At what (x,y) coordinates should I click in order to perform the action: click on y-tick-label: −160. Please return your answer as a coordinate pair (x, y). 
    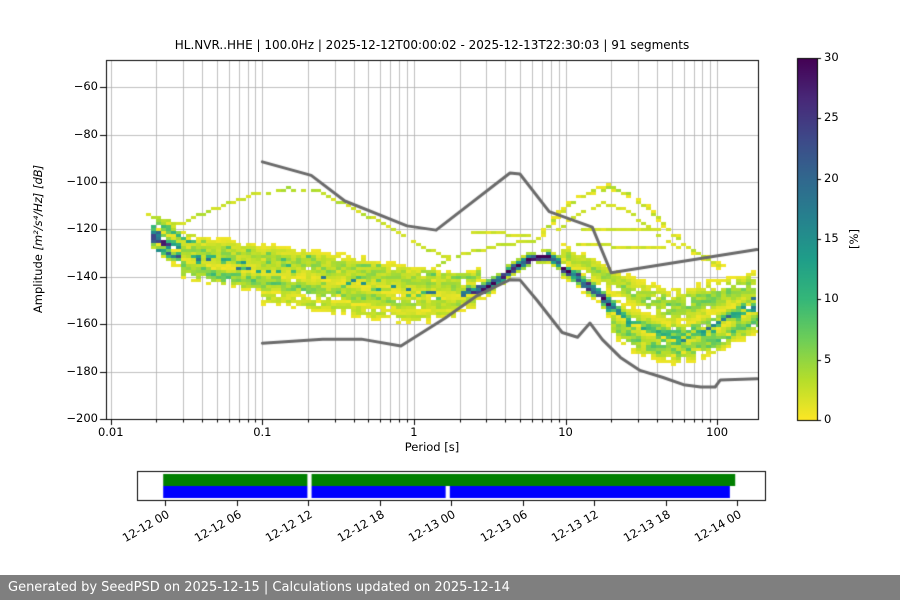
    Looking at the image, I should click on (82, 323).